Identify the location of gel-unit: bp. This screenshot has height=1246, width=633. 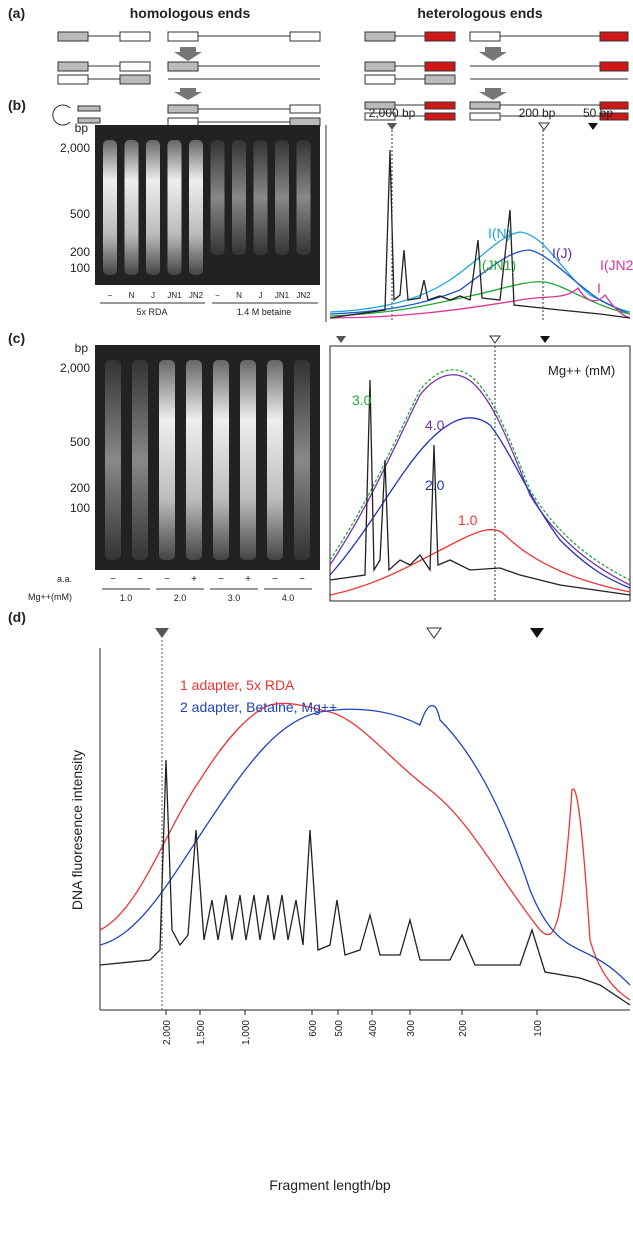
(82, 128).